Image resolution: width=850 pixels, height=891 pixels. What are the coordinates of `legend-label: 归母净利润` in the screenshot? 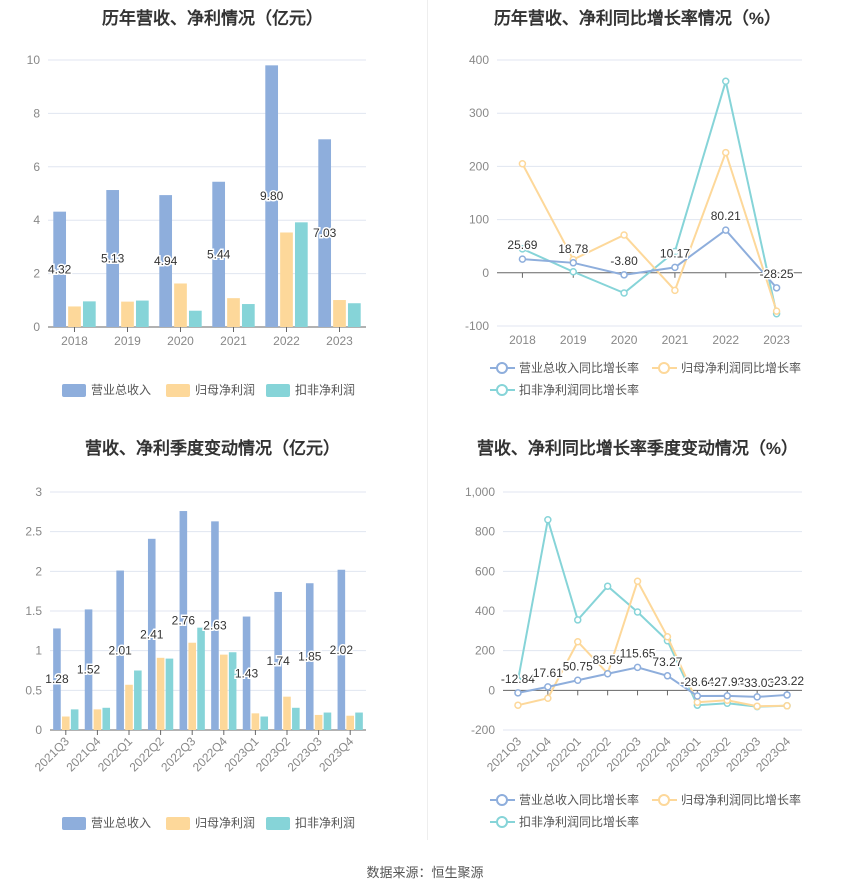 It's located at (225, 390).